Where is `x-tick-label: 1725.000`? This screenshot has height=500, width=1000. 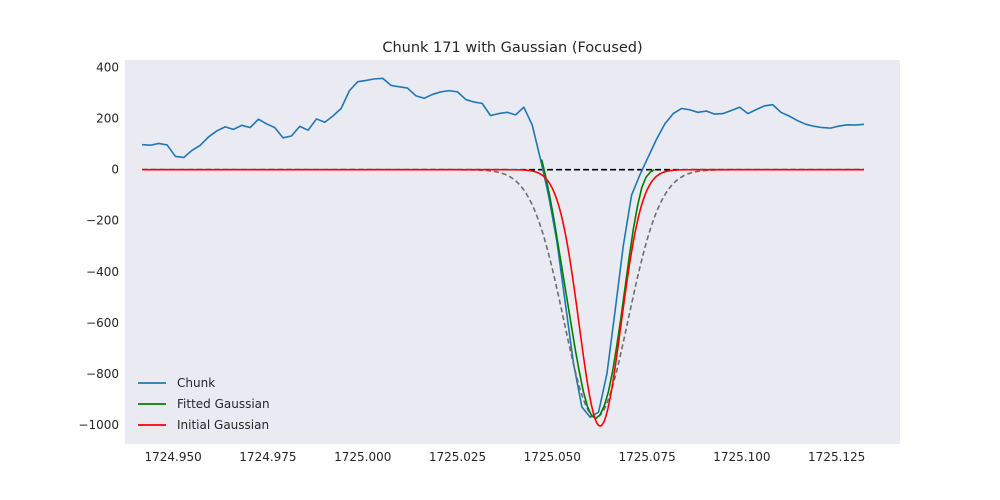
x-tick-label: 1725.000 is located at coordinates (362, 457).